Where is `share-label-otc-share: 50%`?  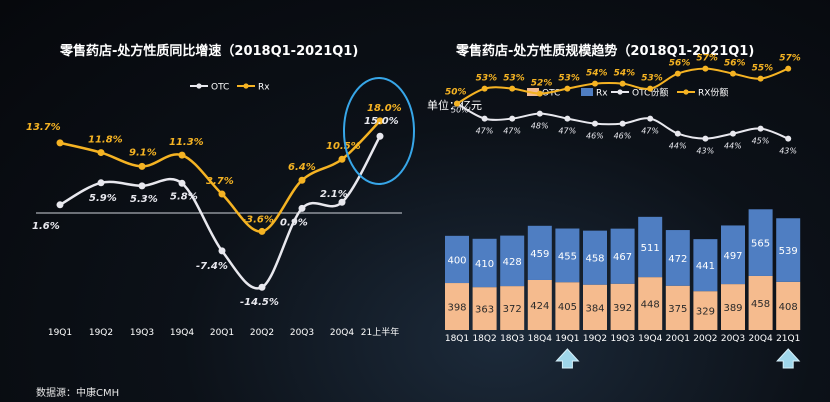
share-label-otc-share: 50% is located at coordinates (460, 110).